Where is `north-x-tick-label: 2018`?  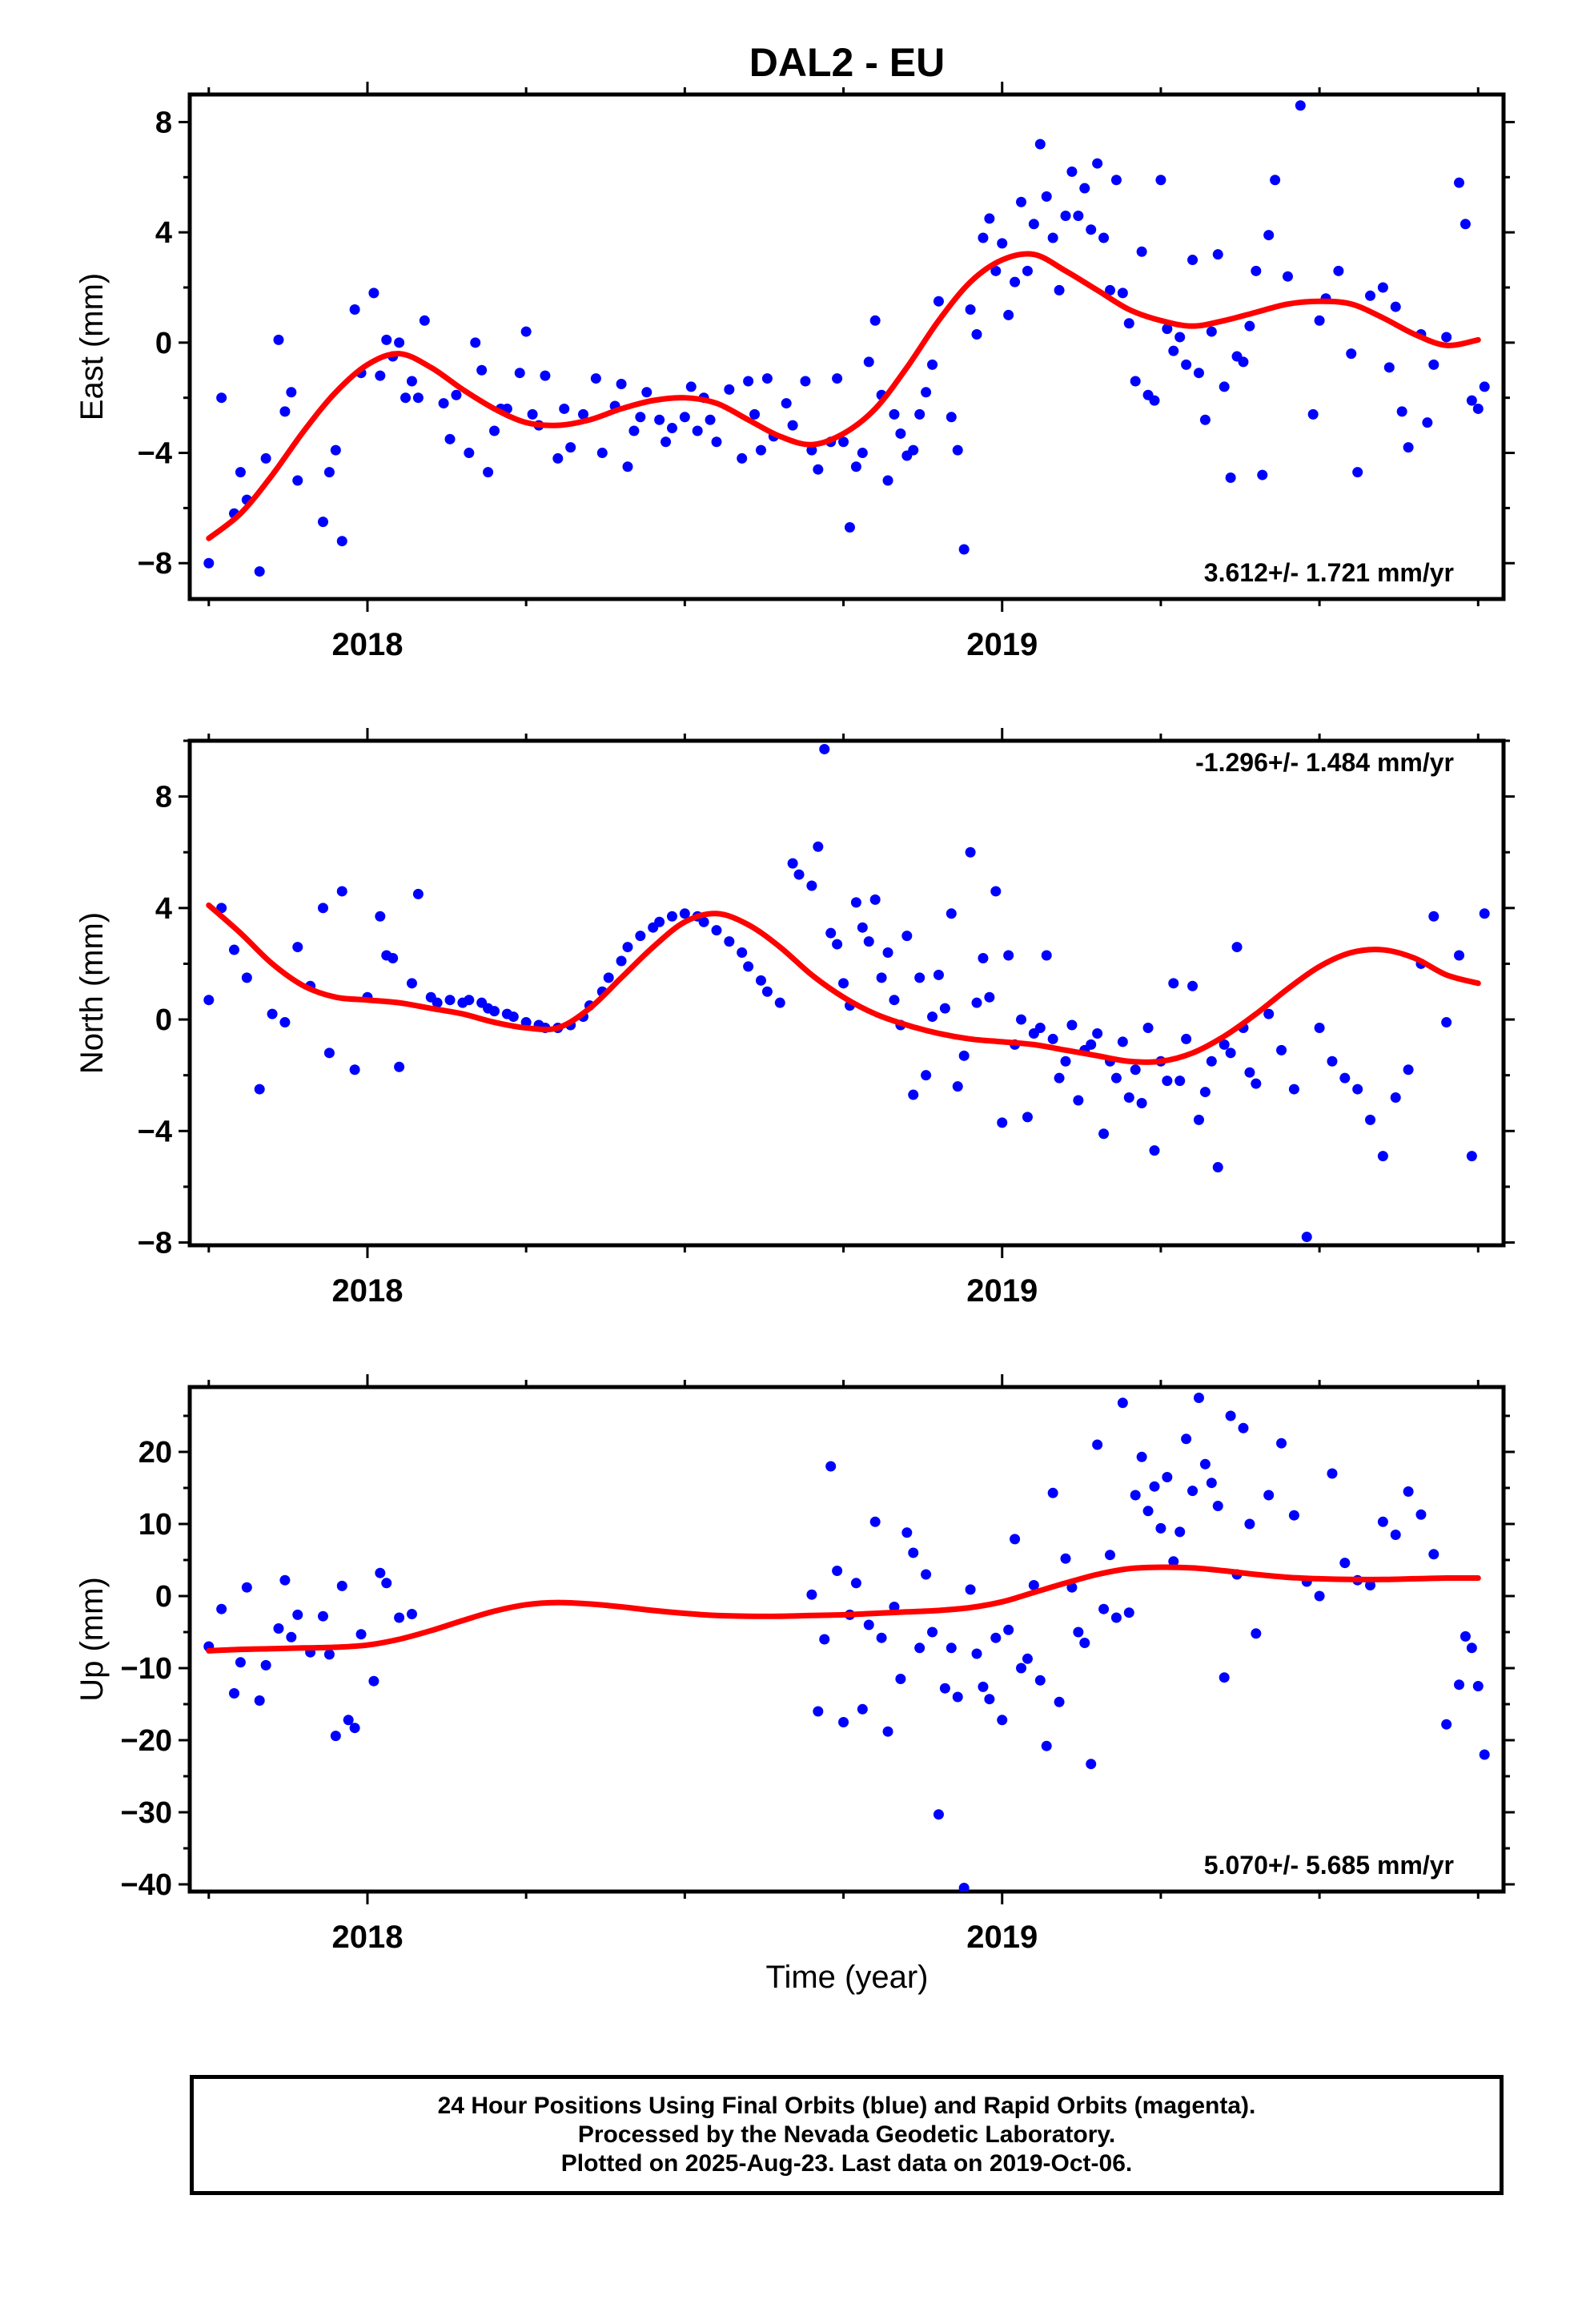 north-x-tick-label: 2018 is located at coordinates (367, 1291).